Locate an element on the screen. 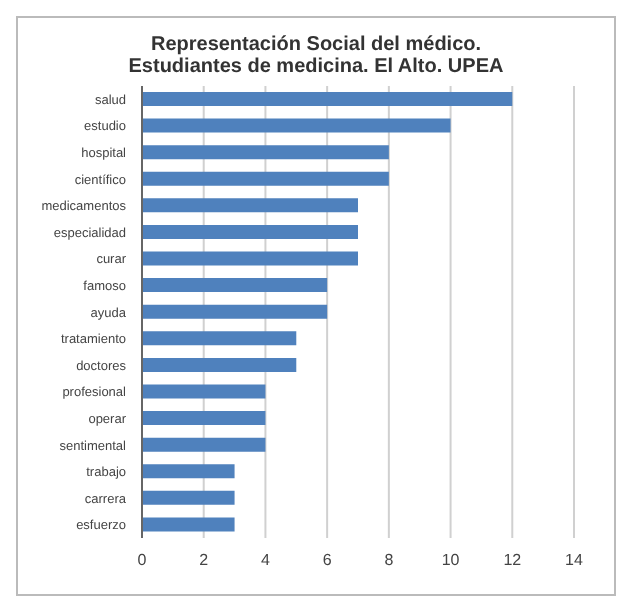 This screenshot has height=612, width=638. chart-title: Representación Social del médico. Estudiantes de medicina. El Alto. UPEA is located at coordinates (316, 55).